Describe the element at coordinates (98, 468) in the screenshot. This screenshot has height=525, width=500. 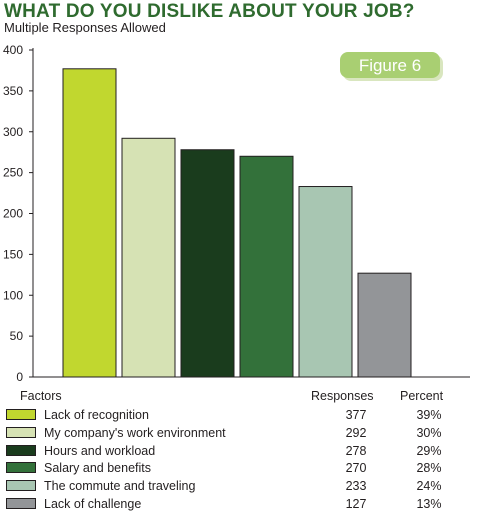
I see `legend-factor-label: Salary and benefits` at that location.